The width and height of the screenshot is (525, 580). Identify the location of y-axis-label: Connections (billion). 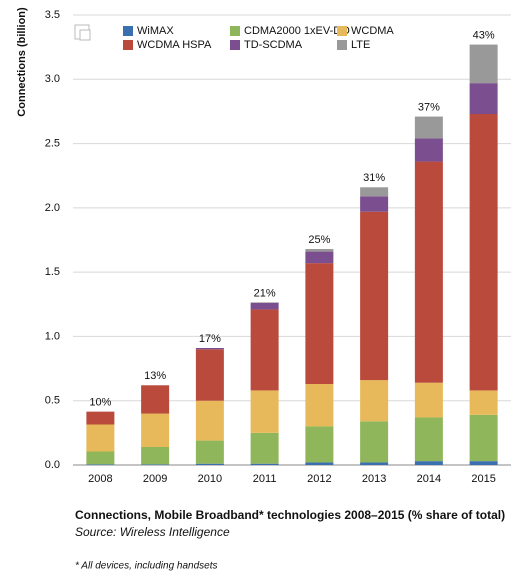
(22, 62).